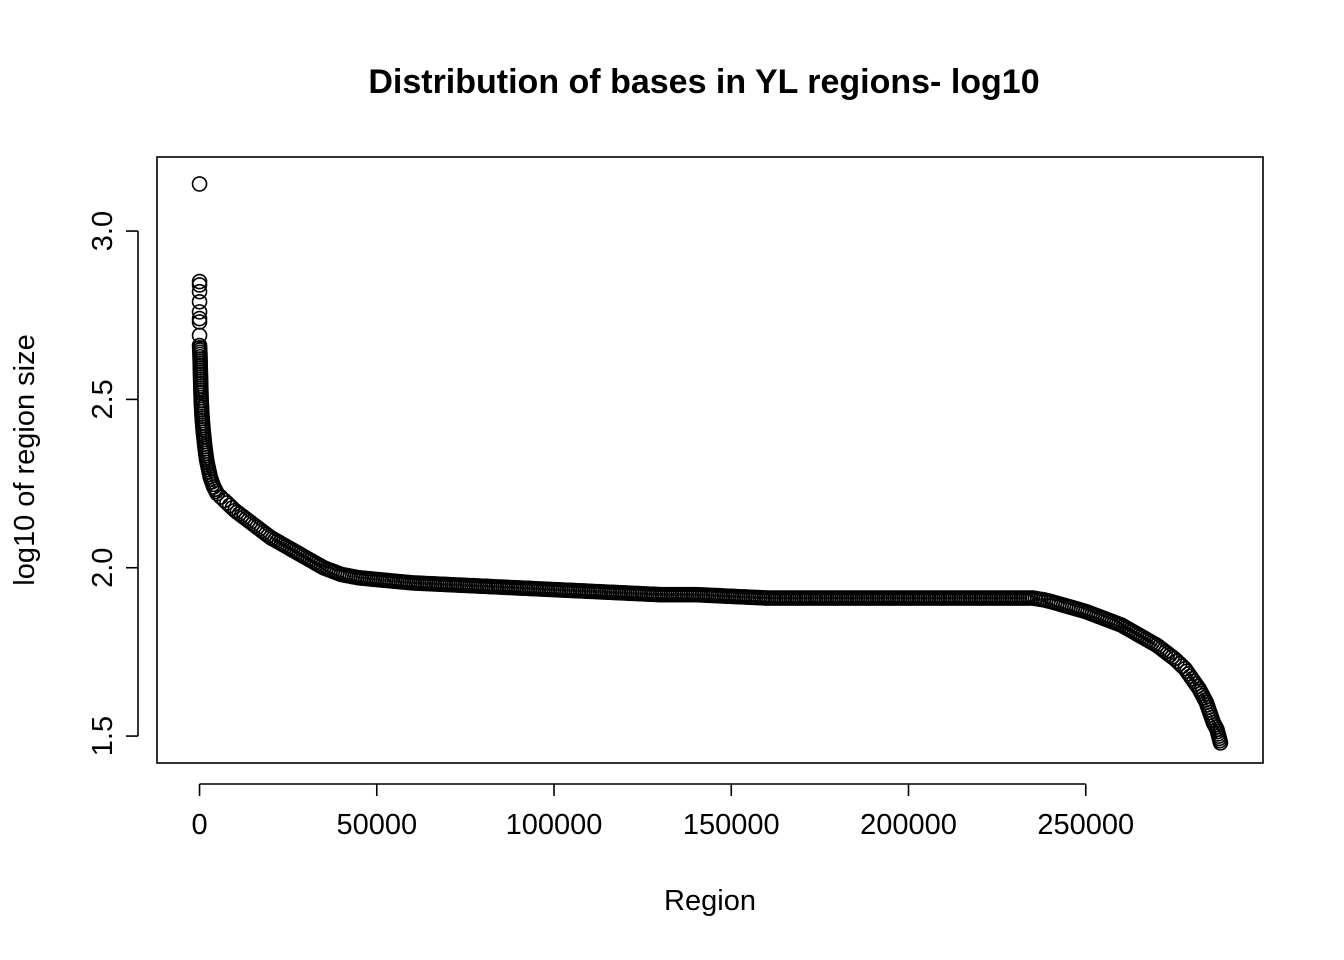 This screenshot has height=960, width=1344. Describe the element at coordinates (103, 568) in the screenshot. I see `y-tick-label: 2.0` at that location.